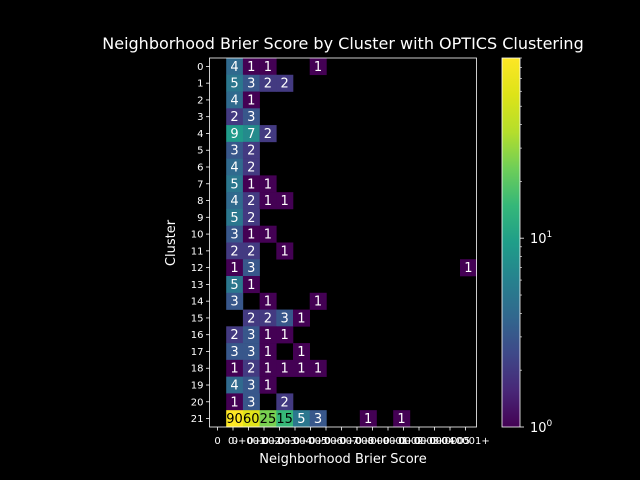  Describe the element at coordinates (197, 402) in the screenshot. I see `y-tick-label: 20` at that location.